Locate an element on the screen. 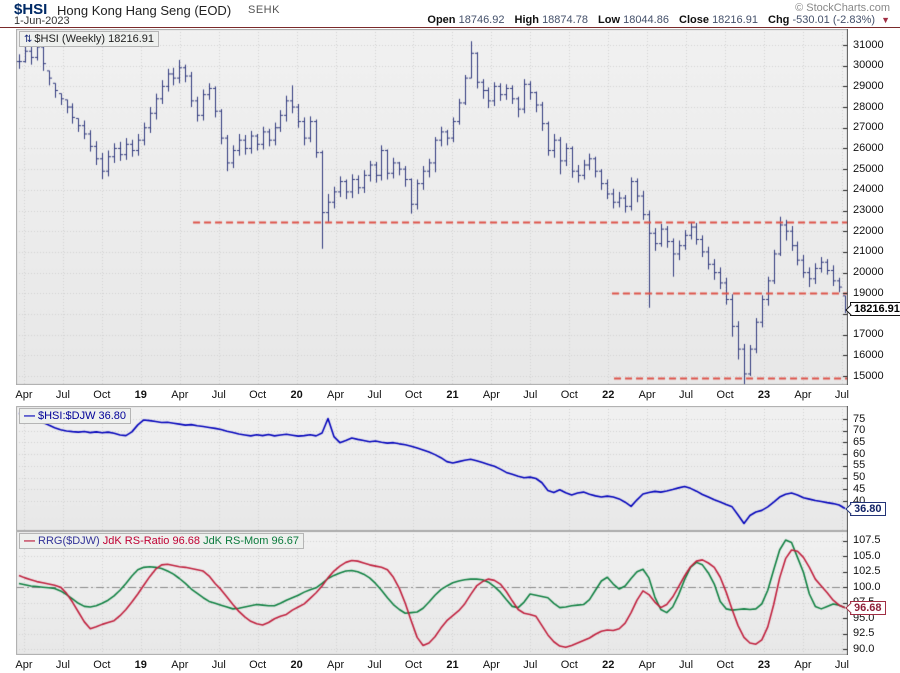 The image size is (900, 673). rs-ratio-last-value-tag: 96.68 is located at coordinates (865, 607).